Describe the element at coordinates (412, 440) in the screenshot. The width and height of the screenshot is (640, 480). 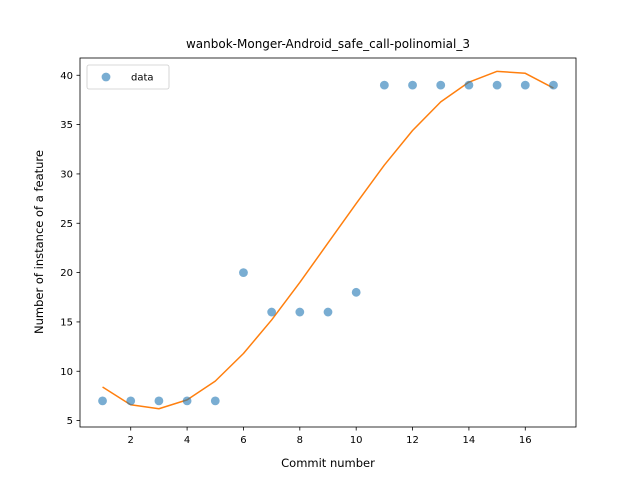
I see `x-tick-label: 12` at that location.